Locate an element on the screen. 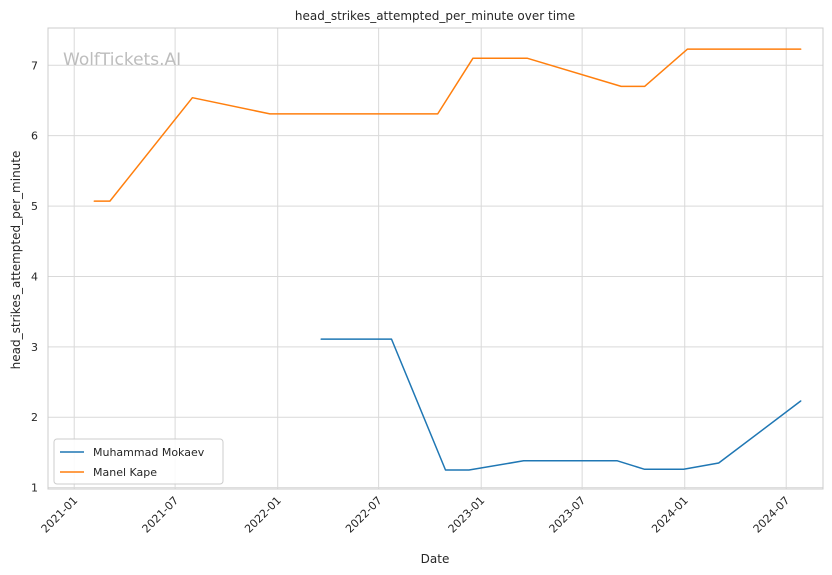 Image resolution: width=832 pixels, height=575 pixels. y-tick-labels: 1 2 3 4 5 6 7 is located at coordinates (34, 276).